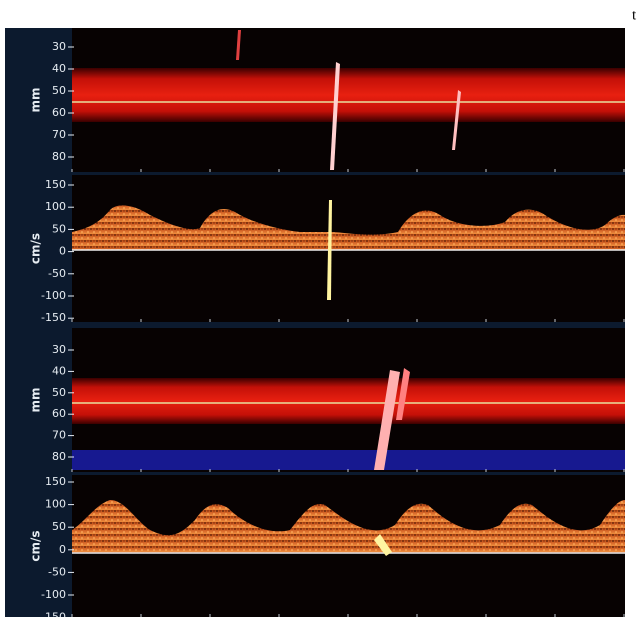 This screenshot has width=640, height=617. What do you see at coordinates (634, 15) in the screenshot?
I see `corner-text: t` at bounding box center [634, 15].